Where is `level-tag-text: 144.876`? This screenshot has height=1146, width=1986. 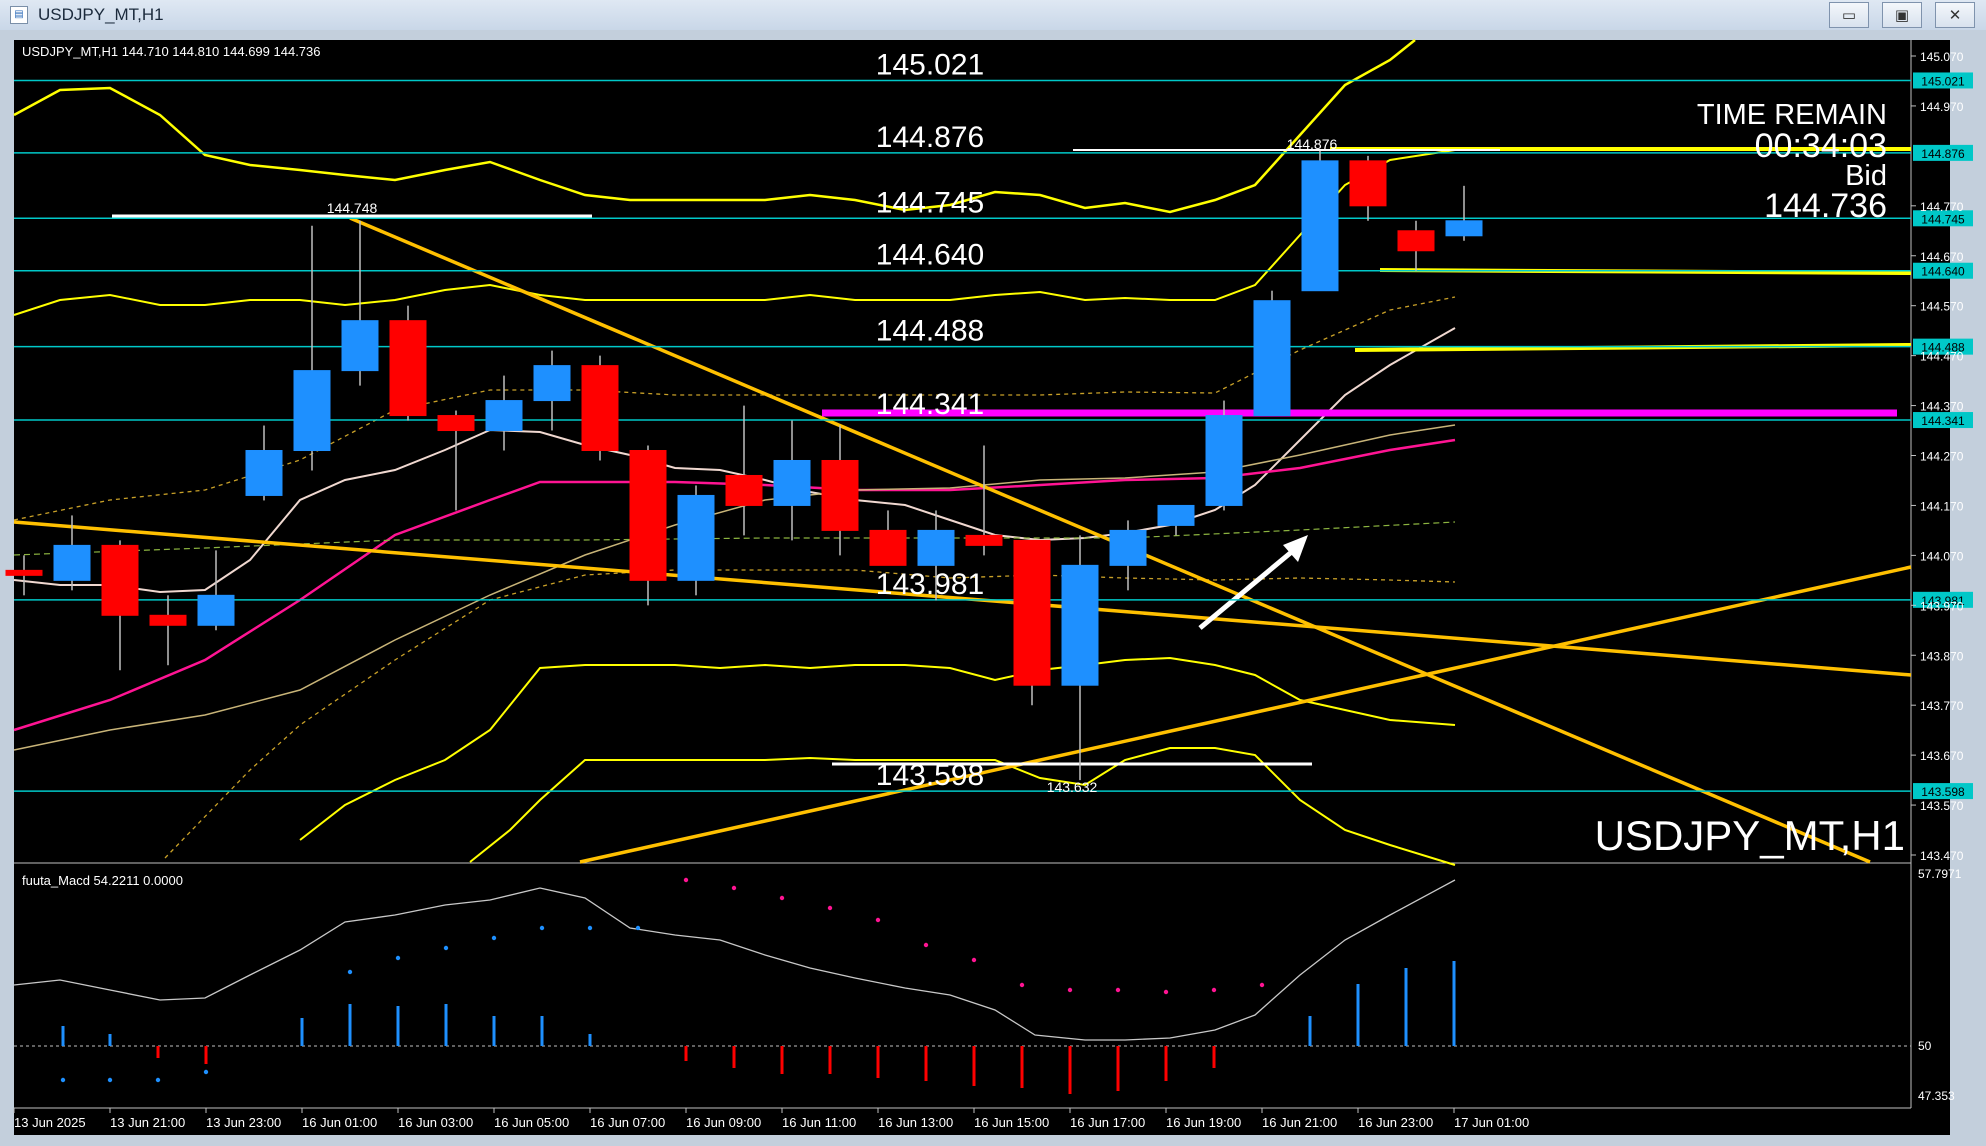 level-tag-text: 144.876 is located at coordinates (1943, 154).